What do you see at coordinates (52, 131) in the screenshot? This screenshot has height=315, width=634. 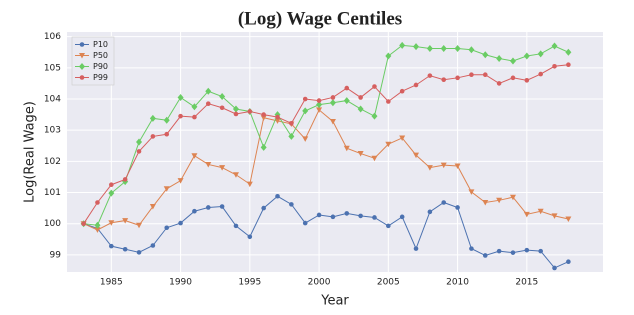 I see `y-tick-label: 103` at bounding box center [52, 131].